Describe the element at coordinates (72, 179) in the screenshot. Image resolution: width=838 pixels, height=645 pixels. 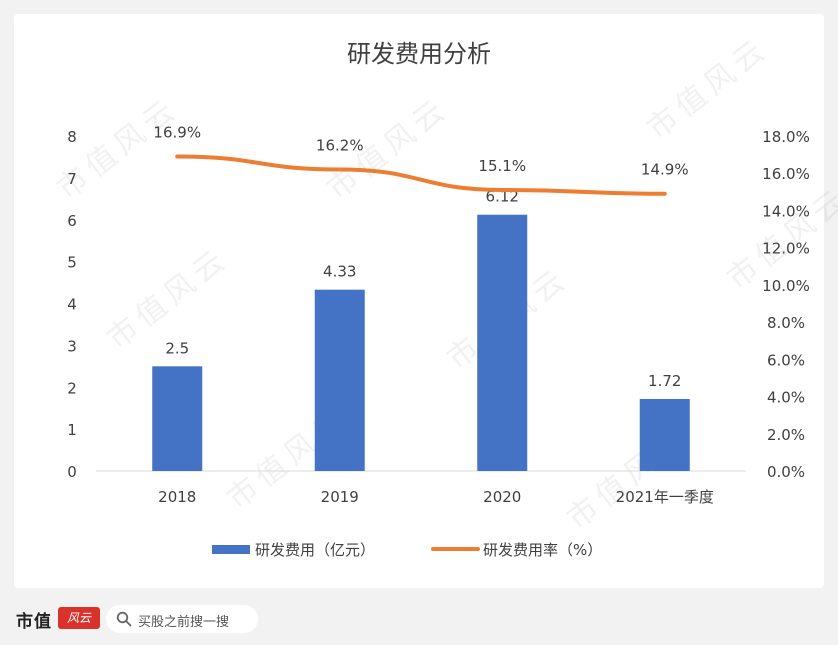
I see `y-left-tick-label: 7` at that location.